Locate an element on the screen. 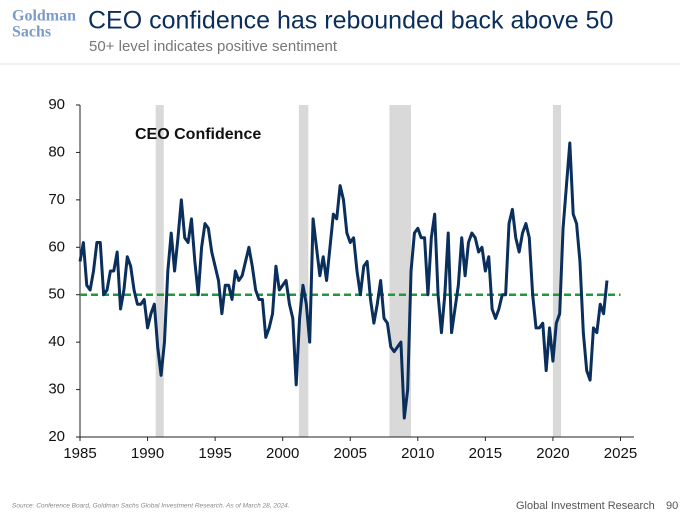 The image size is (680, 515). y-tick-label: 80 is located at coordinates (56, 151).